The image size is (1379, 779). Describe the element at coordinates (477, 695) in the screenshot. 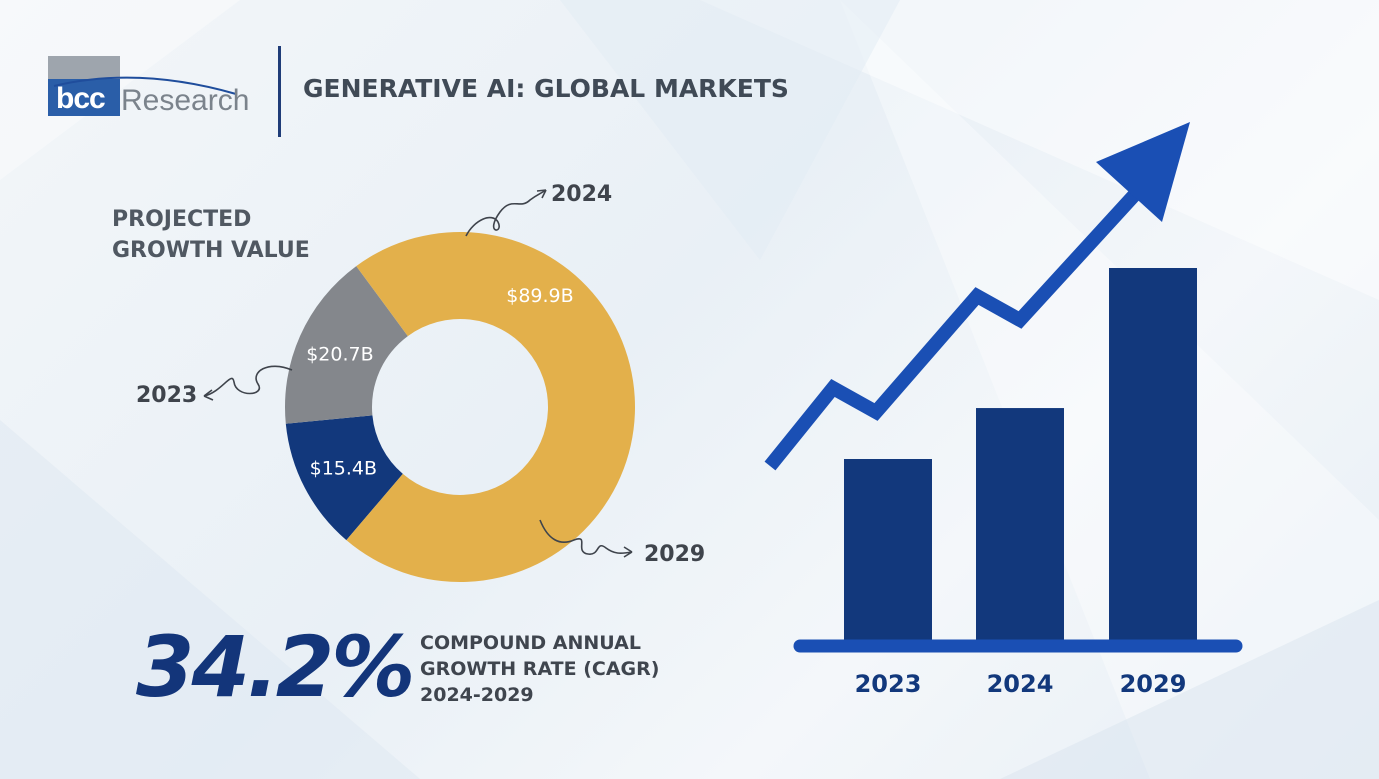

I see `cagr-line3: 2024-2029` at that location.